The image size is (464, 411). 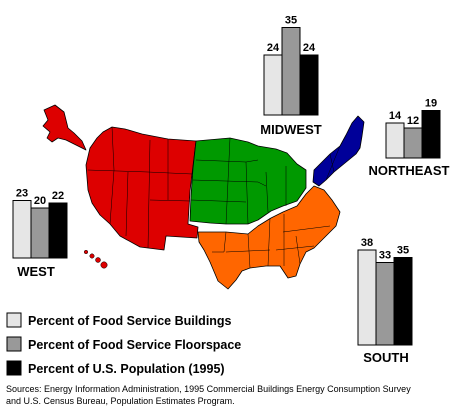 I want to click on bar-group-northeast: 14 12 19 NORTHEAST, so click(x=409, y=138).